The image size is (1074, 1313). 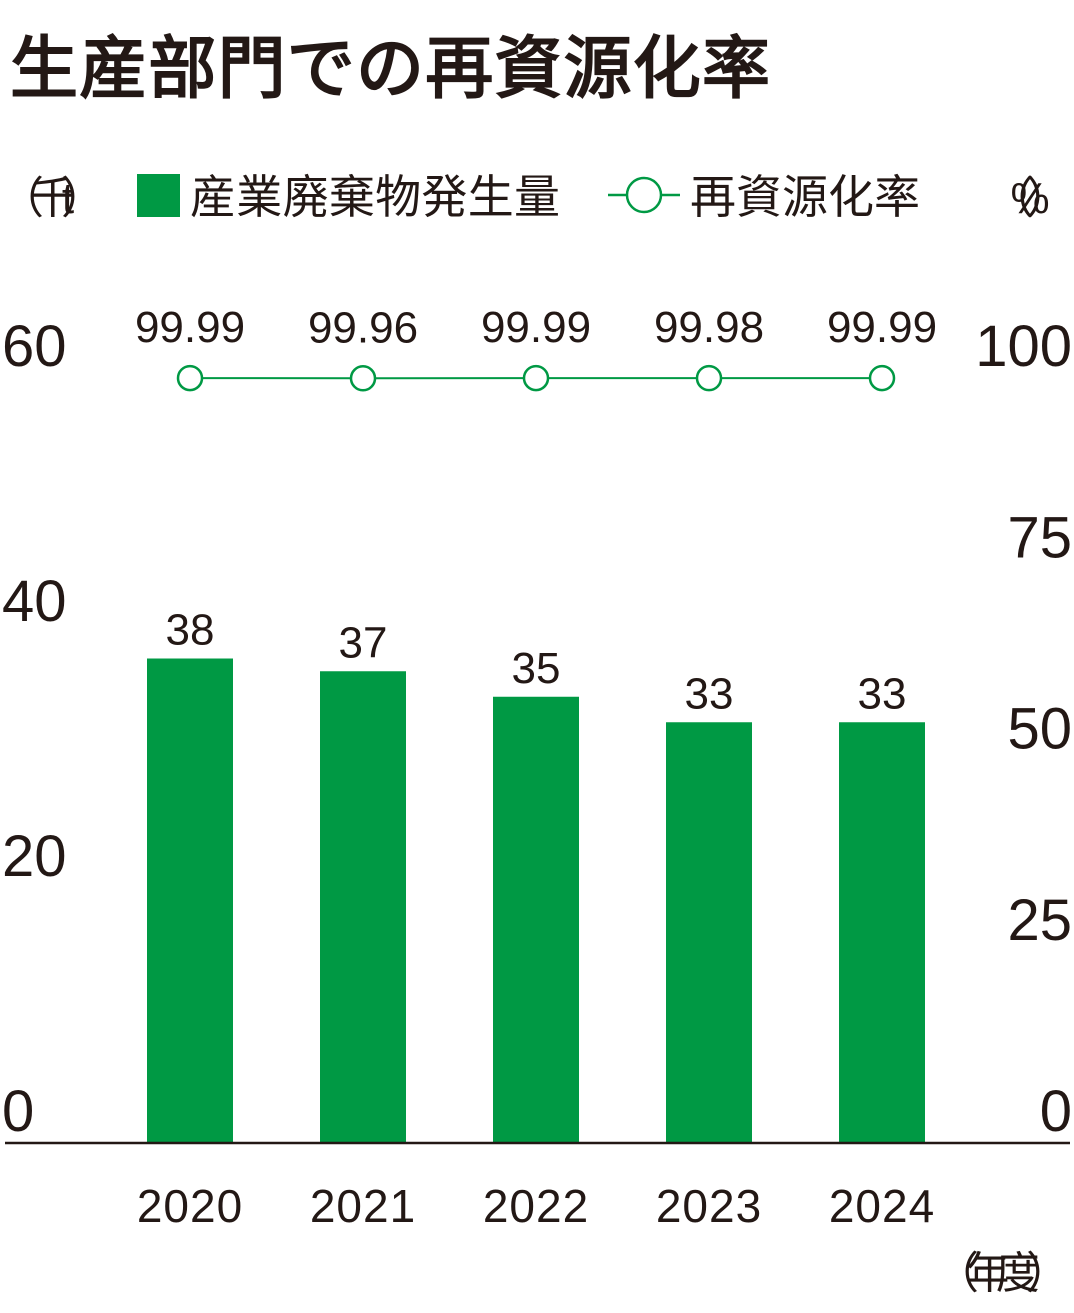 I want to click on bar-2023, so click(x=709, y=932).